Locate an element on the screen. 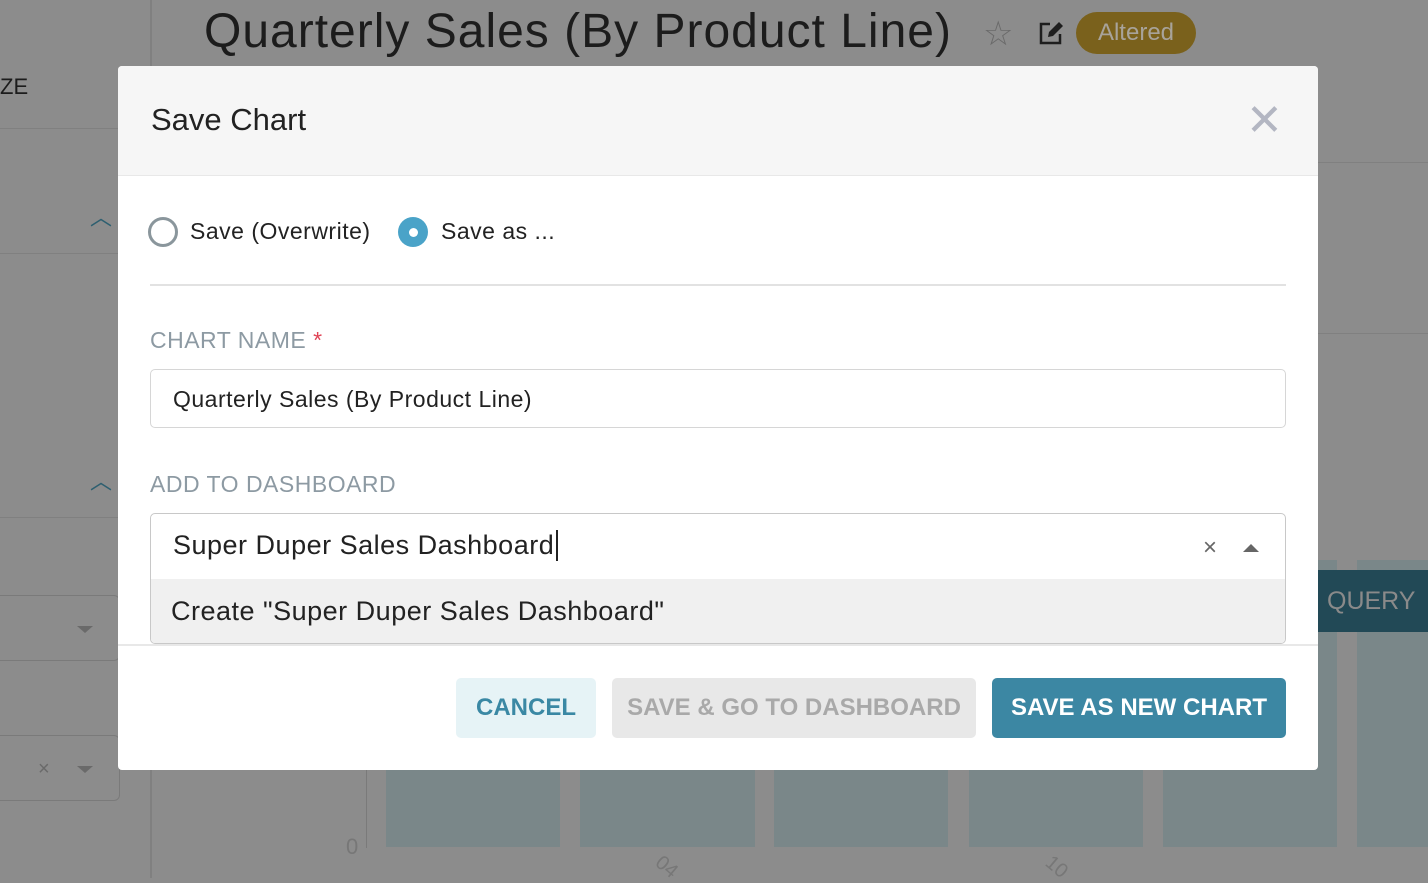 Image resolution: width=1428 pixels, height=883 pixels. panel-label: ZE is located at coordinates (14, 86).